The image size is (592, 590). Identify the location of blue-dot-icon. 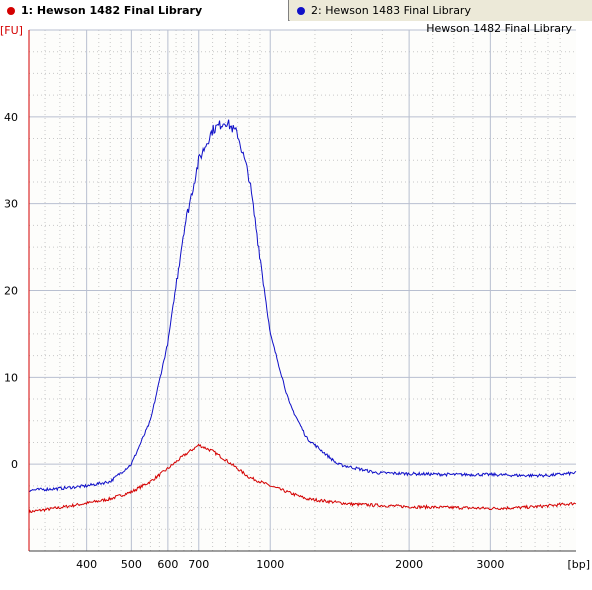
(301, 10).